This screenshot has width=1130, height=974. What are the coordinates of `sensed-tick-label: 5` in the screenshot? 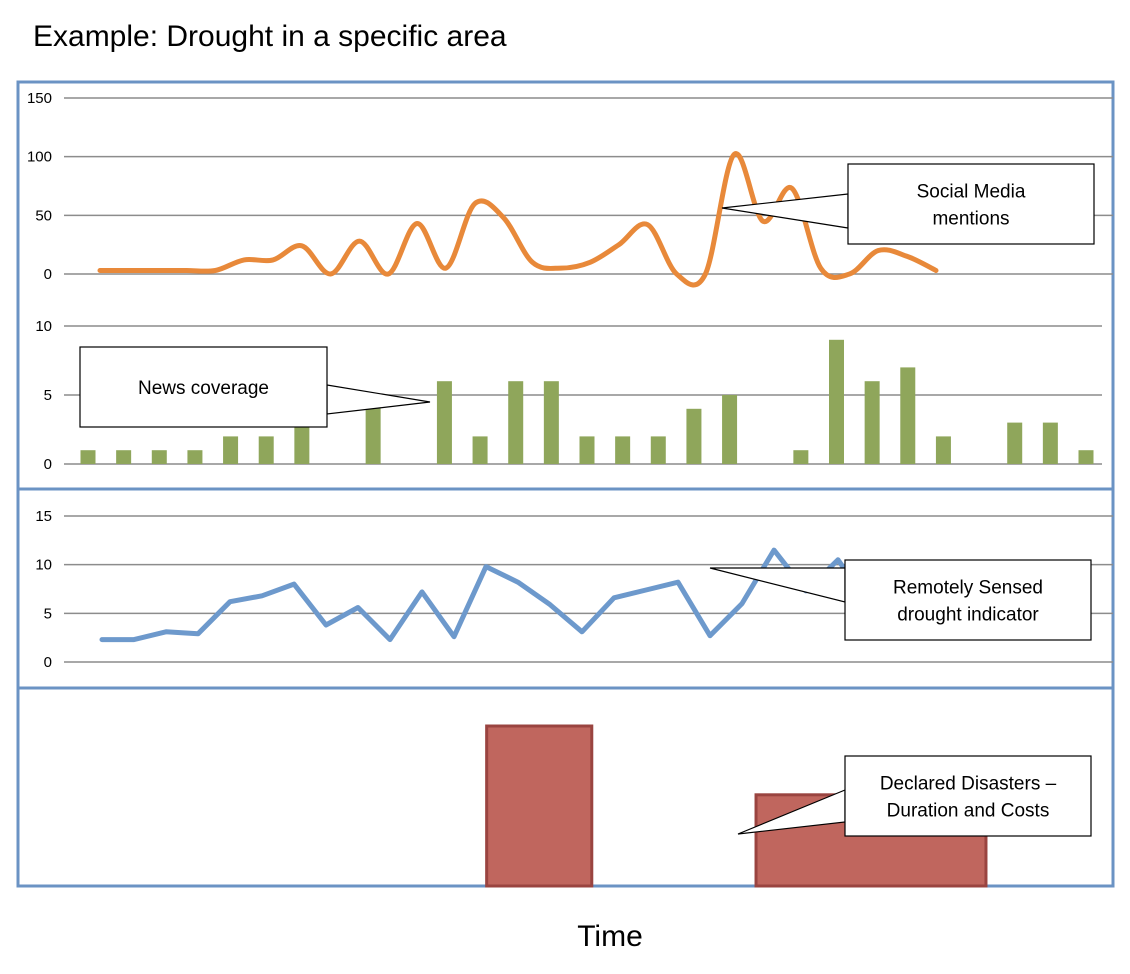 It's located at (48, 613).